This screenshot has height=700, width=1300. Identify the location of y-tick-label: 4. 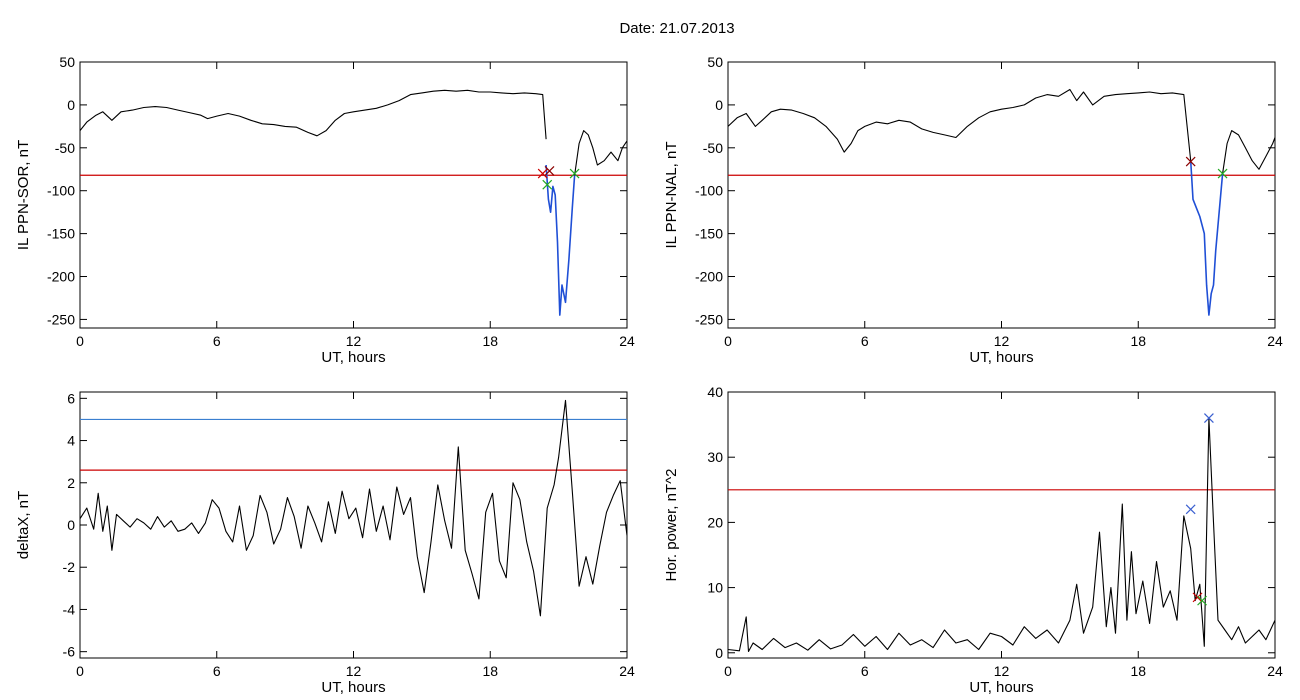
(71, 441).